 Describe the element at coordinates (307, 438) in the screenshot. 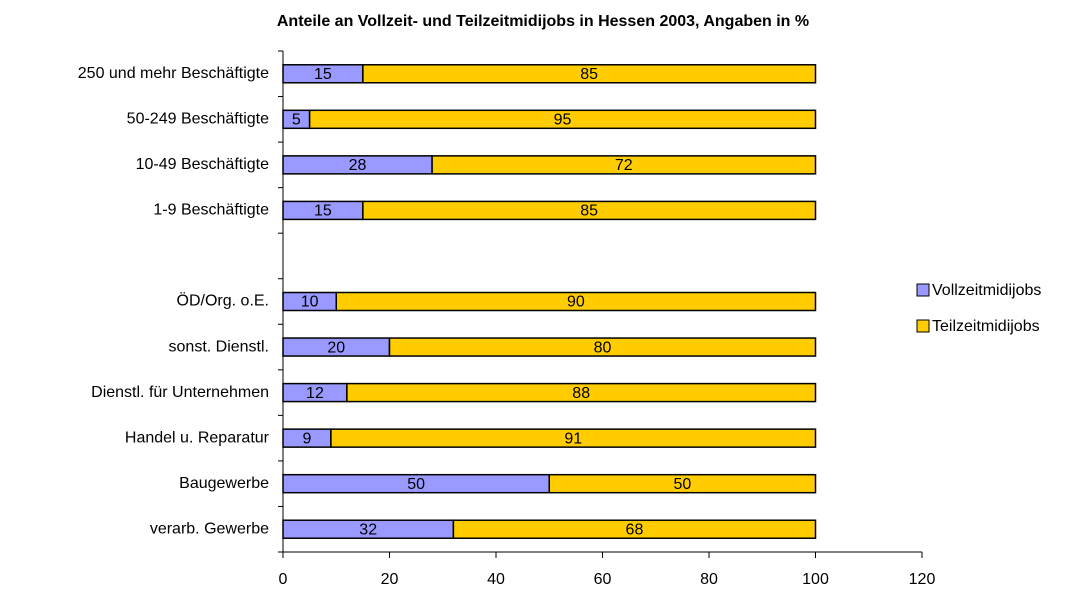

I see `data-label: 9` at that location.